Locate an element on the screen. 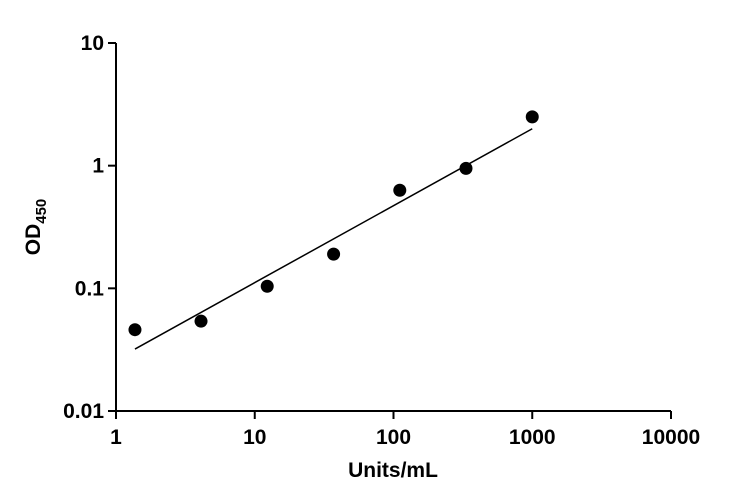  x-tick-label: 10 is located at coordinates (254, 437).